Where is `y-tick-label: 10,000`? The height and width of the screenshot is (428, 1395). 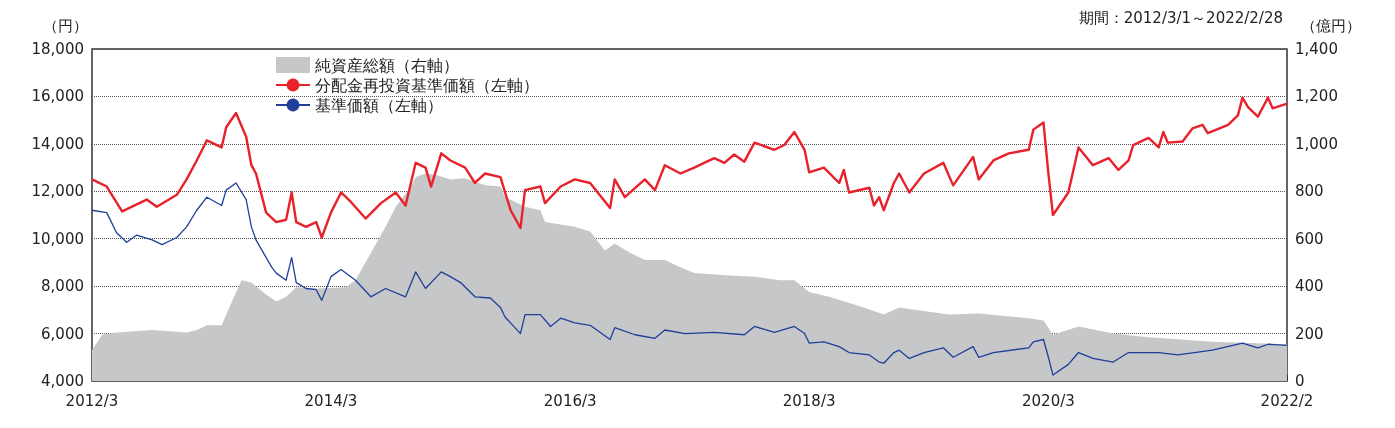
y-tick-label: 10,000 is located at coordinates (57, 238).